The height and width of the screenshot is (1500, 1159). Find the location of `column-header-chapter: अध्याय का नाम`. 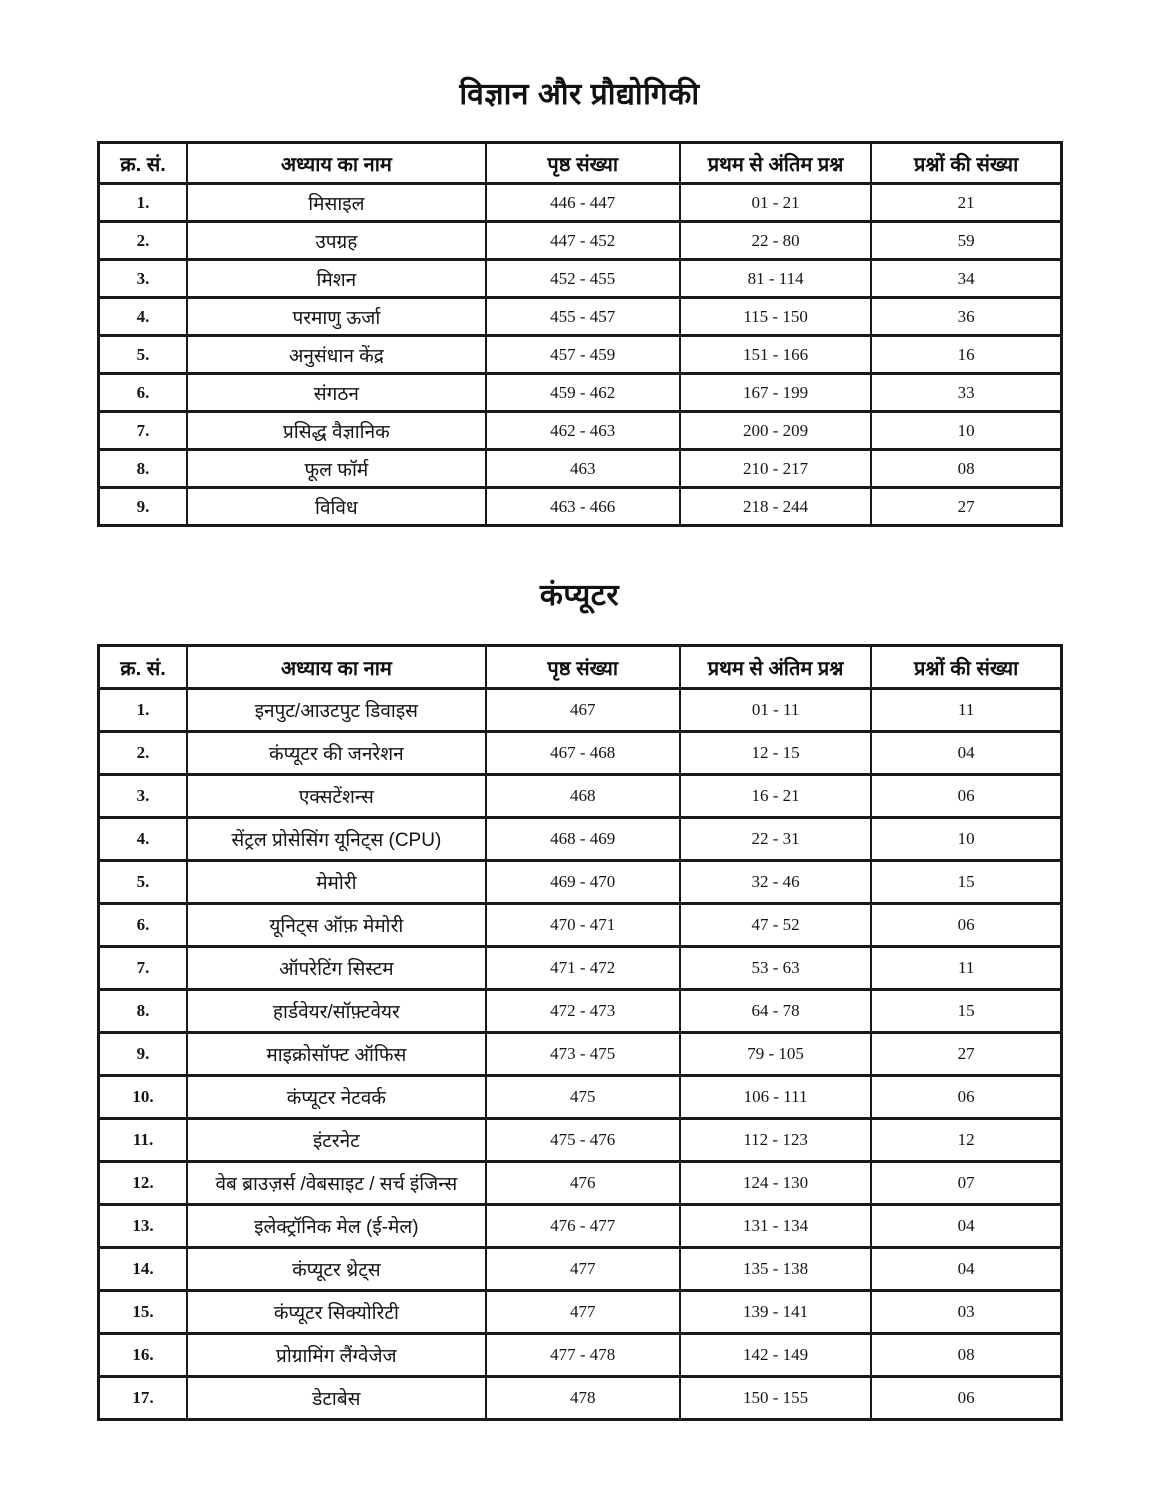

column-header-chapter: अध्याय का नाम is located at coordinates (336, 667).